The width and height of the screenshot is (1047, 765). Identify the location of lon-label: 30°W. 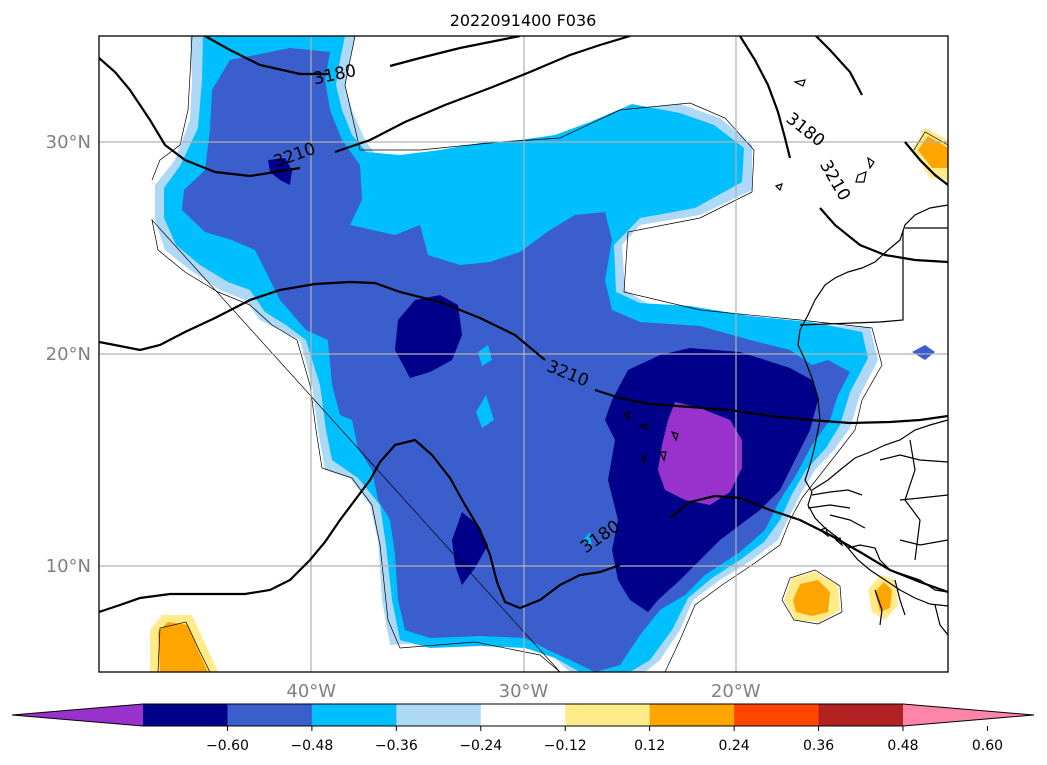
(524, 691).